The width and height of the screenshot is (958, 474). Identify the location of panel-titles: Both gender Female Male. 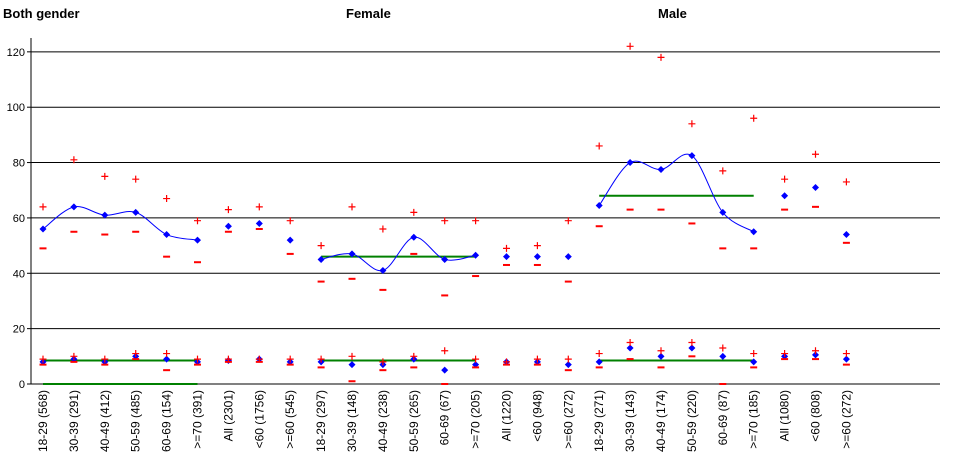
(345, 13).